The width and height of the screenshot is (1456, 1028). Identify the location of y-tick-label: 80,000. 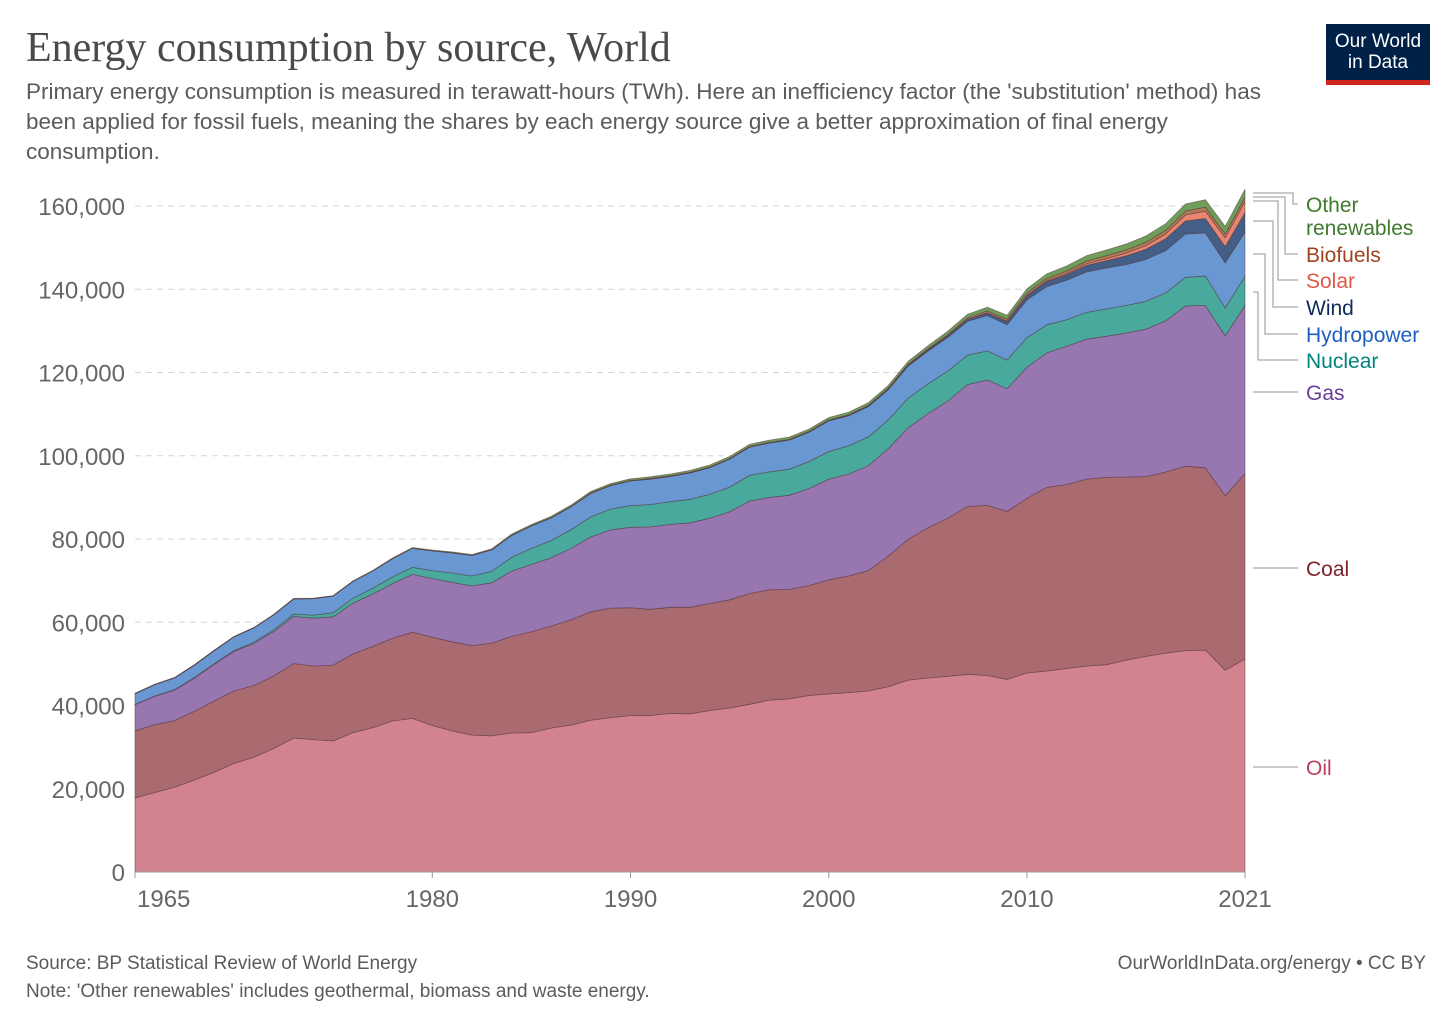
(88, 540).